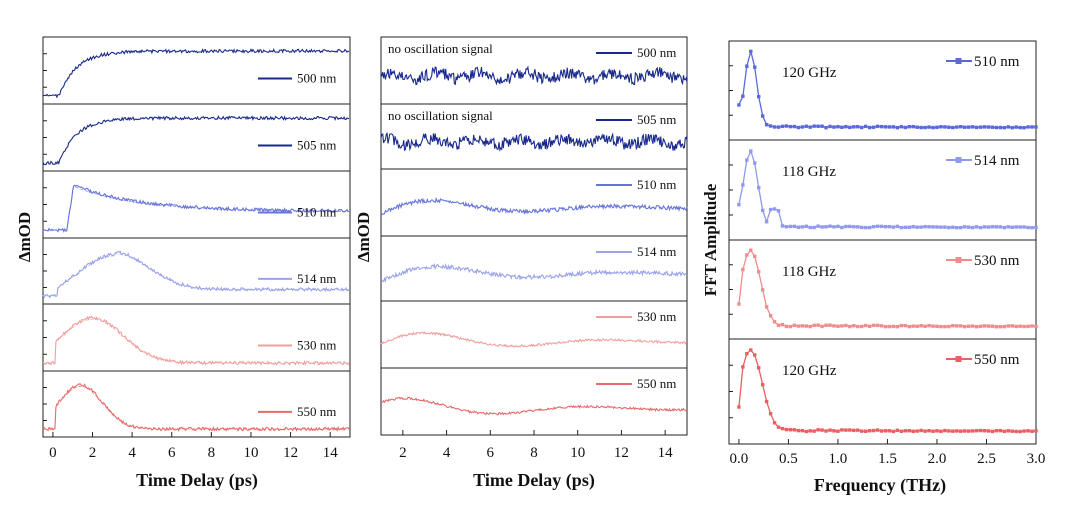 The image size is (1080, 520). What do you see at coordinates (212, 453) in the screenshot?
I see `left-x-tick-label: 8` at bounding box center [212, 453].